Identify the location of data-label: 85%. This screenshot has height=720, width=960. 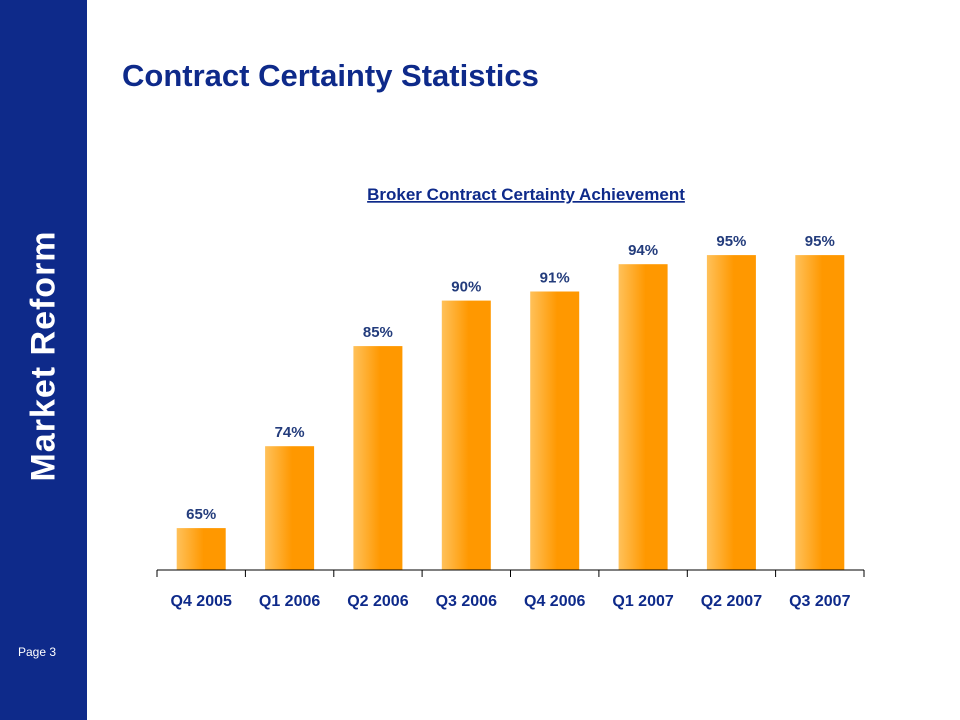
(378, 332).